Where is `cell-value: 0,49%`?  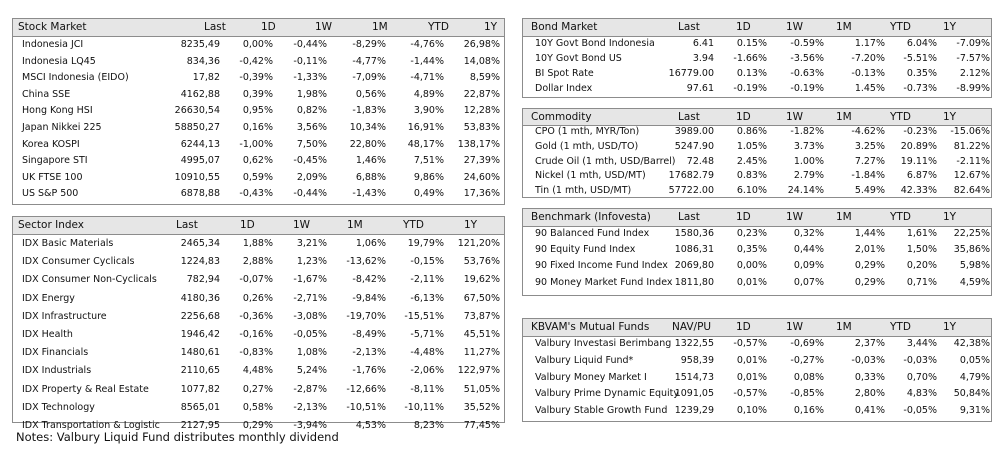
cell-value: 0,49% is located at coordinates (428, 194).